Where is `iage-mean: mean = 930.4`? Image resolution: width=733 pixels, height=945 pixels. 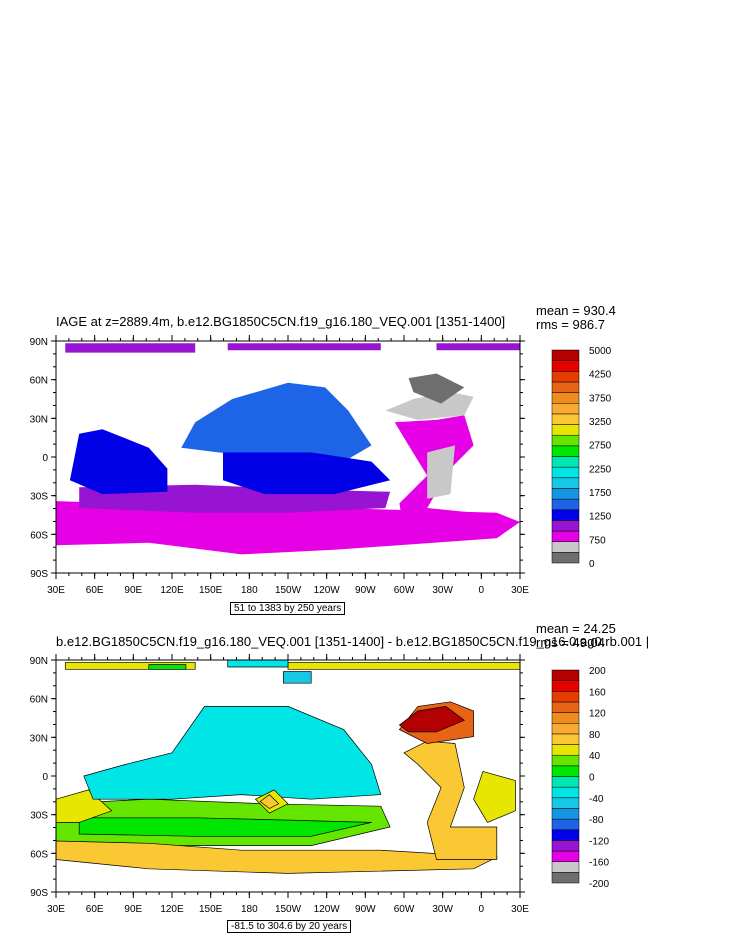 iage-mean: mean = 930.4 is located at coordinates (576, 310).